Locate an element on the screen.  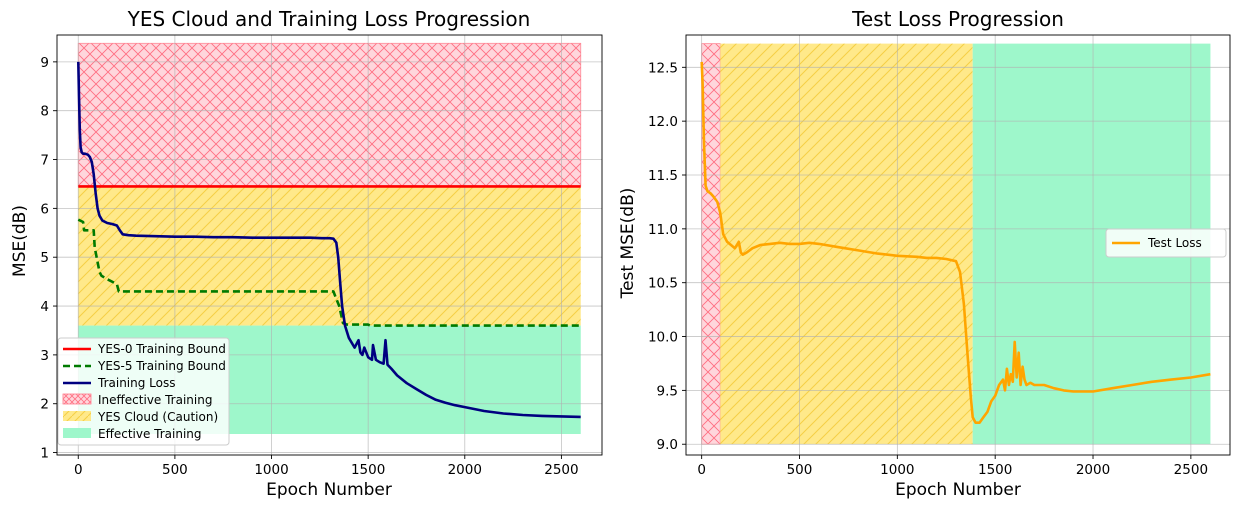
c2-xtick-label-5: 2500 is located at coordinates (1191, 470).